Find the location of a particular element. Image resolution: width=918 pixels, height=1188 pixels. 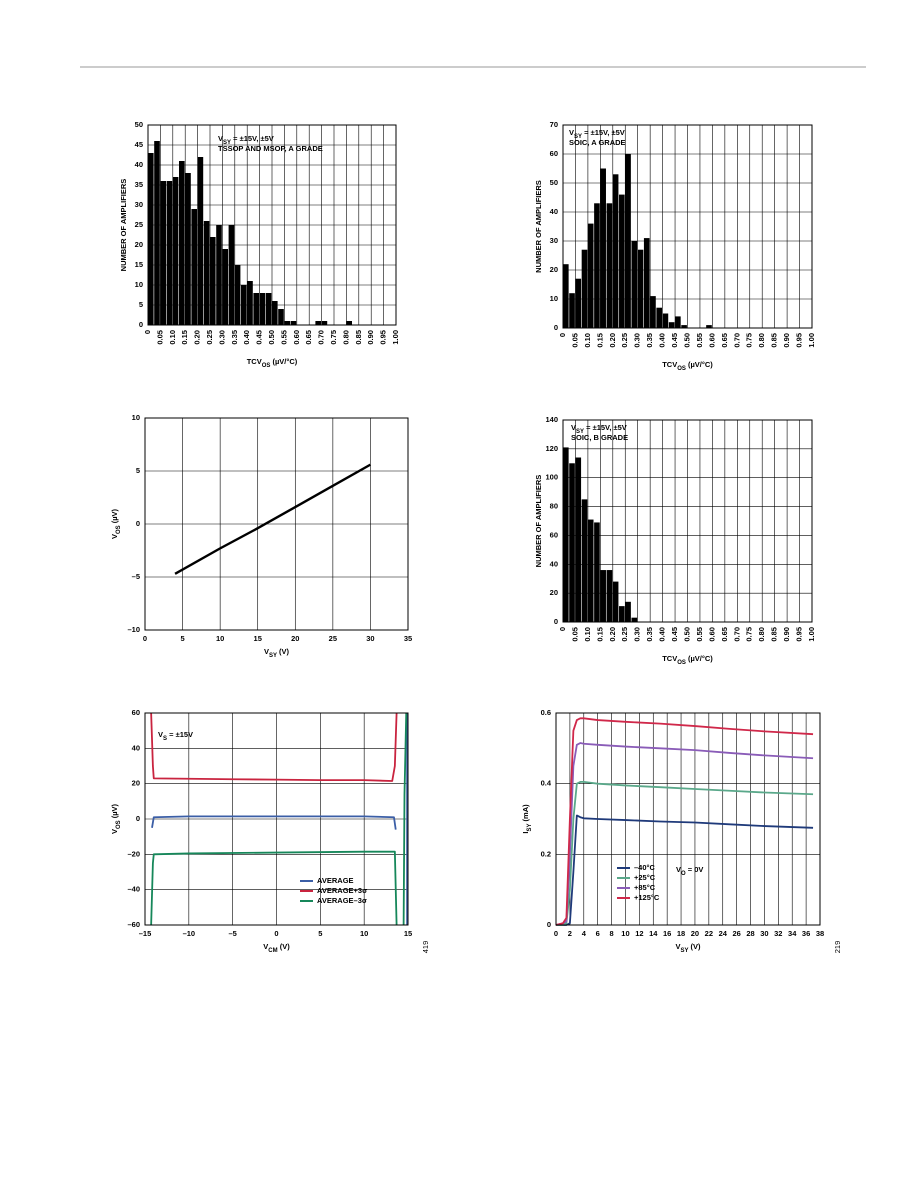

x-tick-label: 25 is located at coordinates (333, 638).